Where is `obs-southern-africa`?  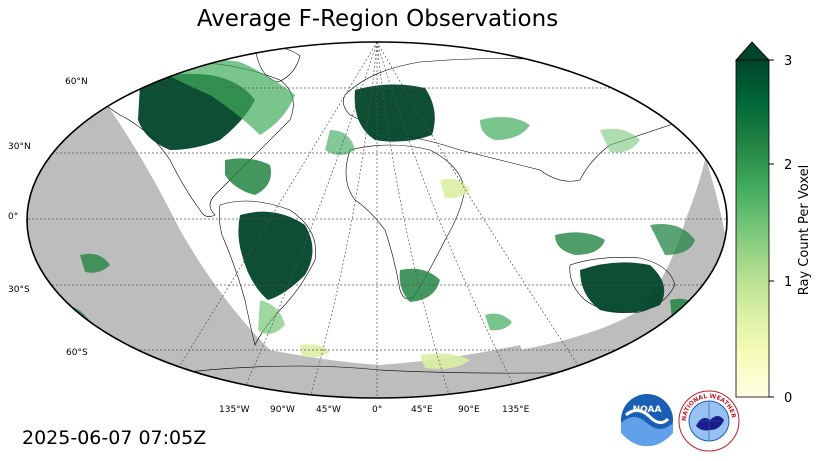 obs-southern-africa is located at coordinates (419, 285).